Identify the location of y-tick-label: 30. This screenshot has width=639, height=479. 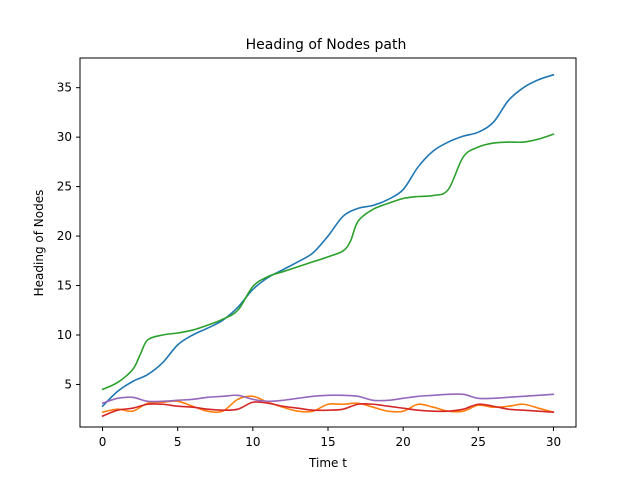
(64, 137).